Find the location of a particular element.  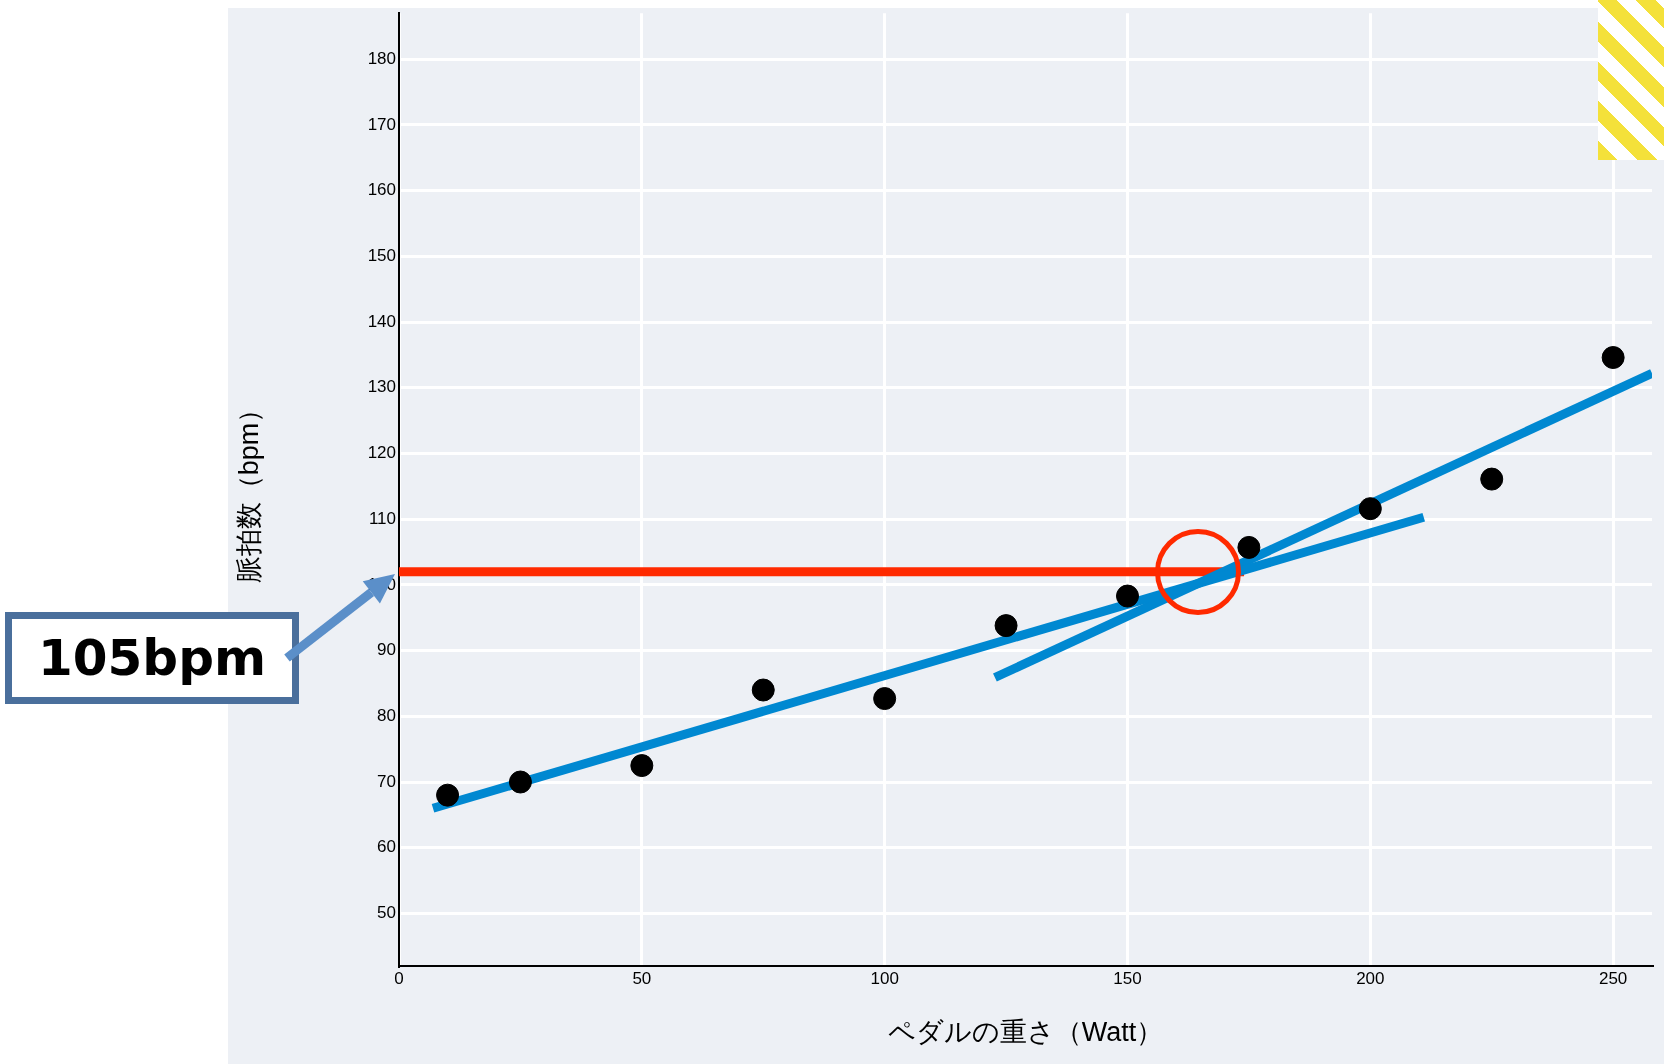

y-tick-label: 90 is located at coordinates (386, 650).